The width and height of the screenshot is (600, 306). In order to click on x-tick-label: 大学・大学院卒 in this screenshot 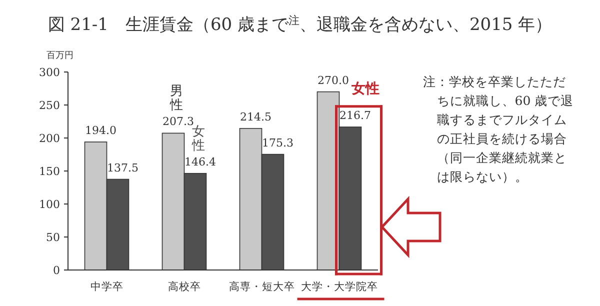, I will do `click(339, 286)`.